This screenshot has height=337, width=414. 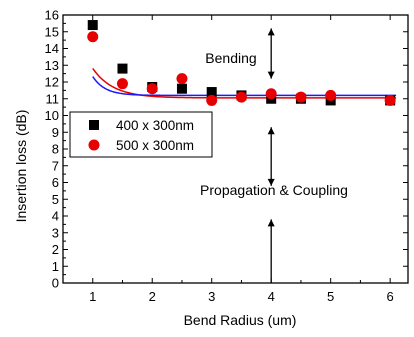 I want to click on x-tick-label: 6, so click(x=390, y=296).